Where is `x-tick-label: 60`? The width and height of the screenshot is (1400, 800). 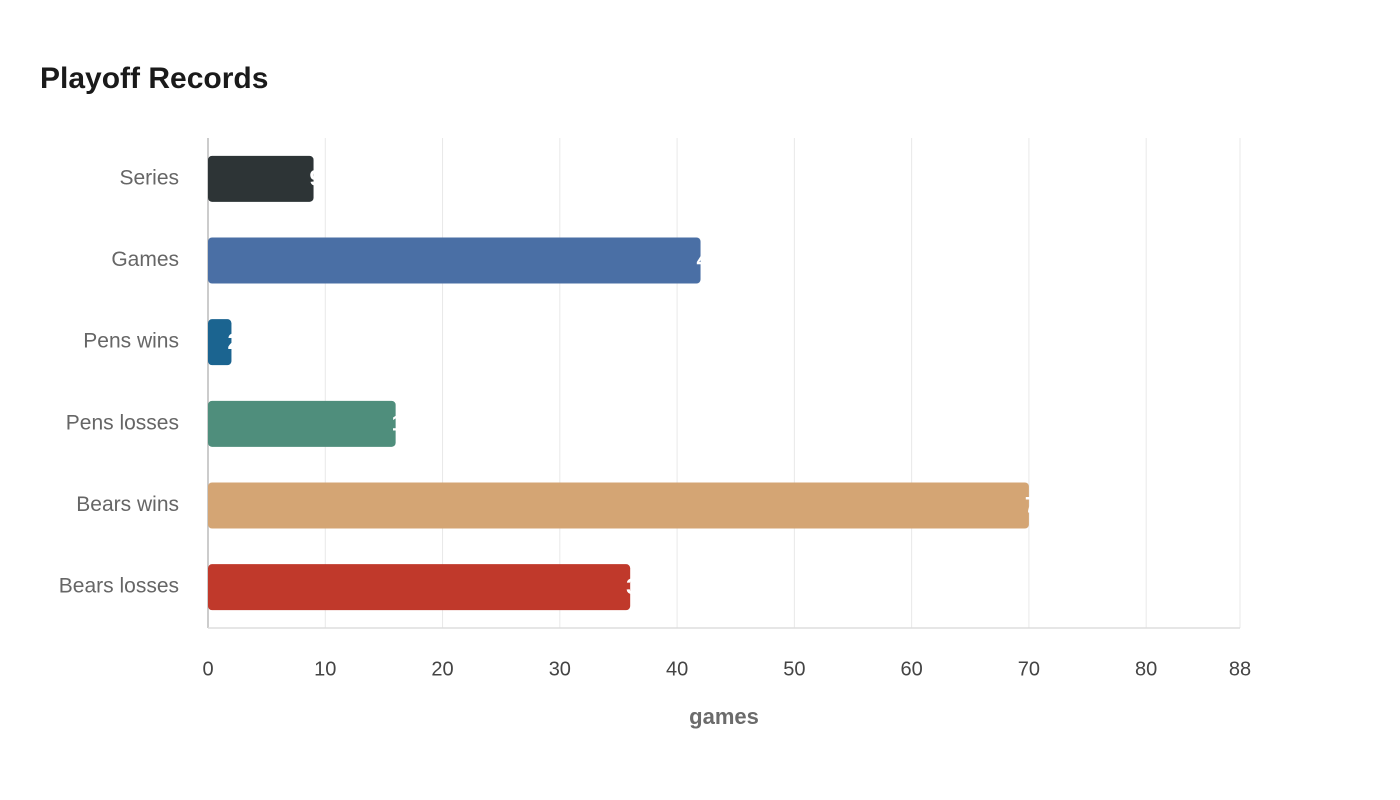 x-tick-label: 60 is located at coordinates (912, 669).